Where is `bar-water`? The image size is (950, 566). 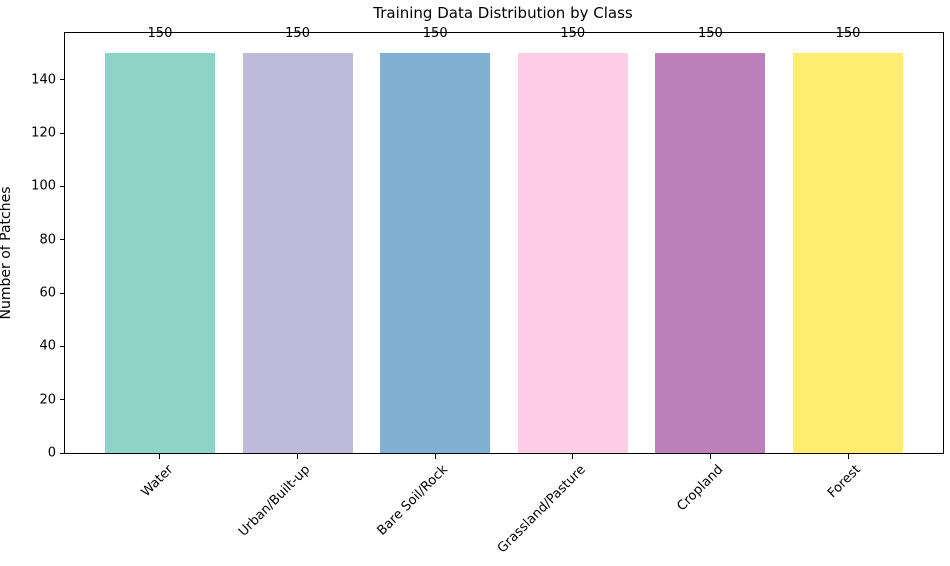 bar-water is located at coordinates (159, 253).